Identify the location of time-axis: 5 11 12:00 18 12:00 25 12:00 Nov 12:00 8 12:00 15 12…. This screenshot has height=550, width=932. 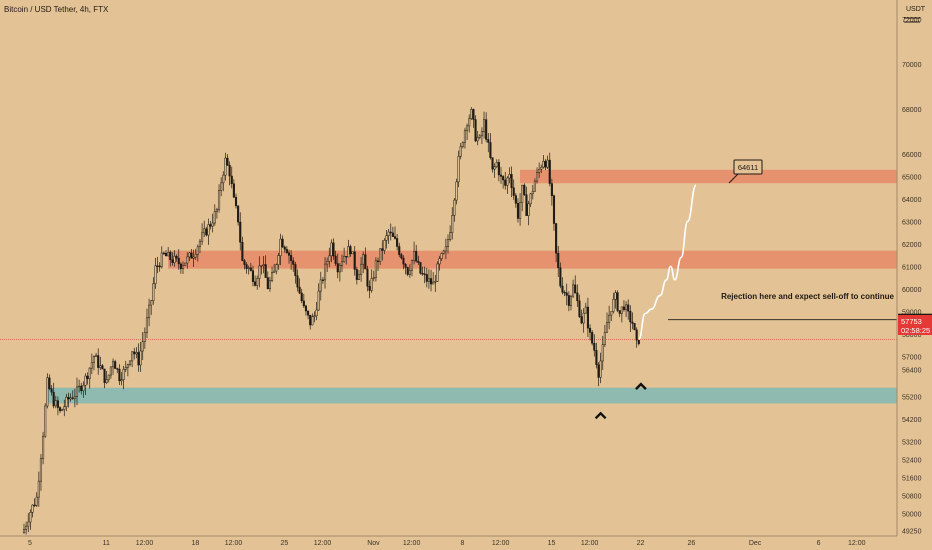
(447, 543).